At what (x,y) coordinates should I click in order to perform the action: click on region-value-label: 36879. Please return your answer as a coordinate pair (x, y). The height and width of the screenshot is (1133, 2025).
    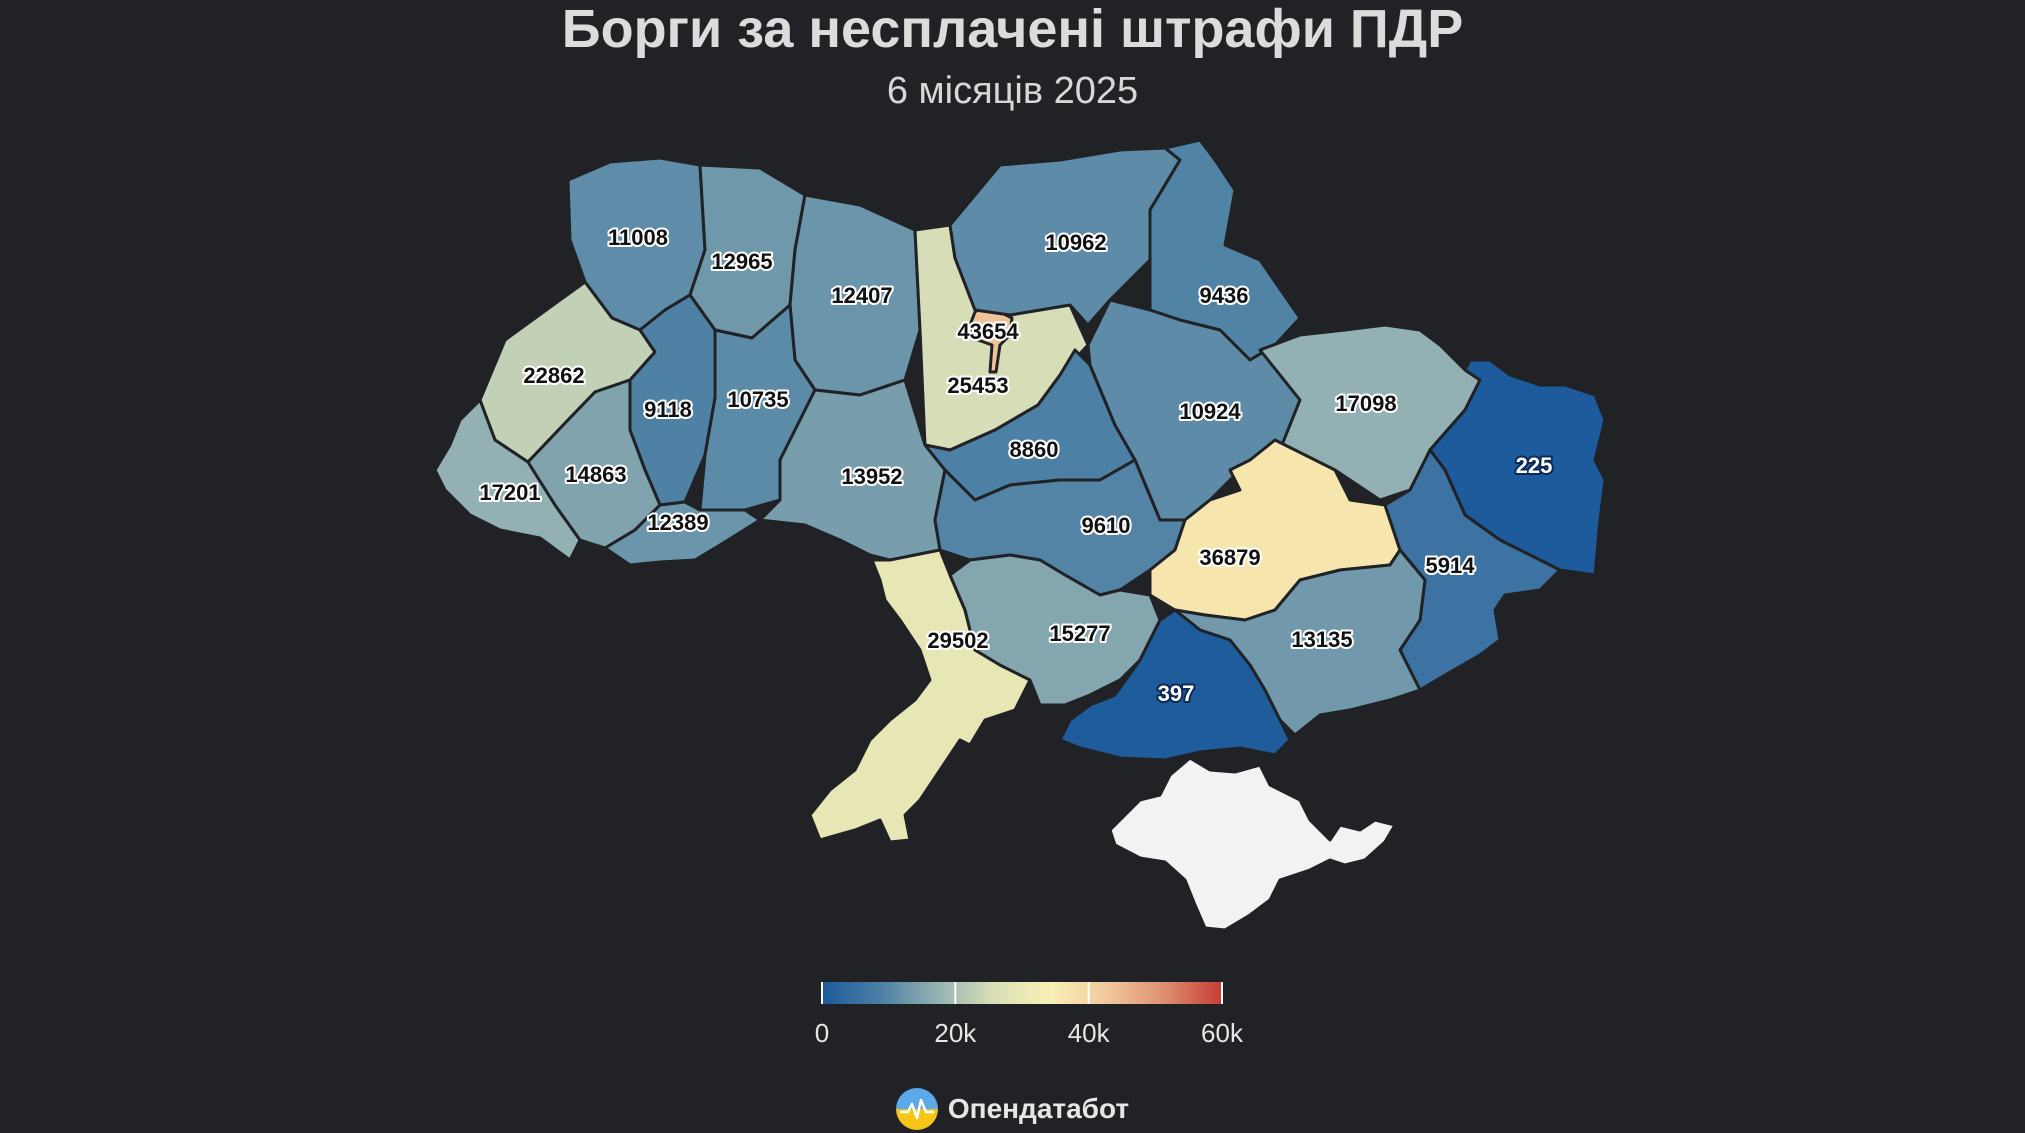
    Looking at the image, I should click on (1229, 557).